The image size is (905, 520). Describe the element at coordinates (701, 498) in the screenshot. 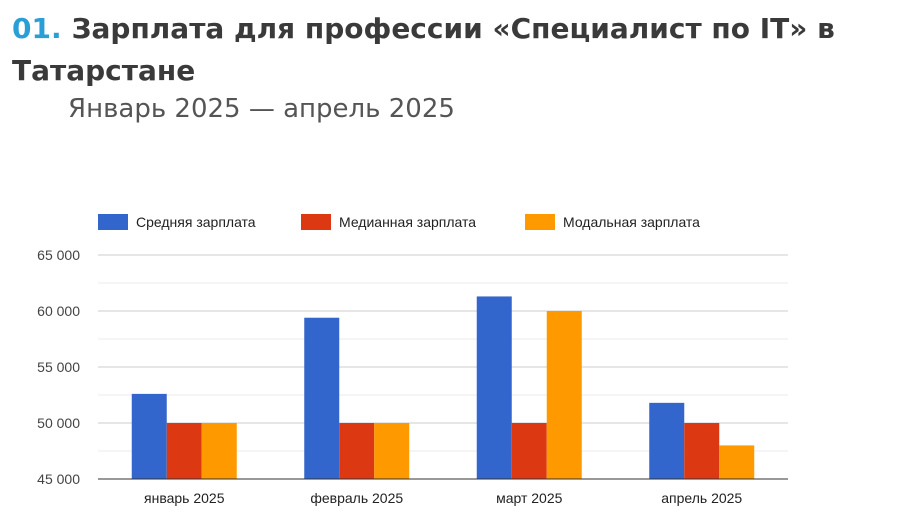

I see `x-tick-label: апрель 2025` at that location.